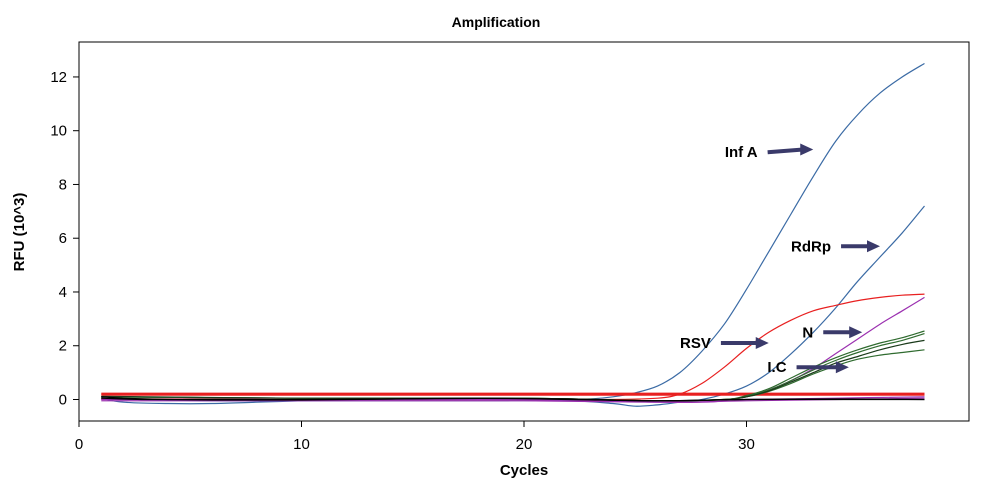  What do you see at coordinates (58, 77) in the screenshot?
I see `y-tick-label-6: 12` at bounding box center [58, 77].